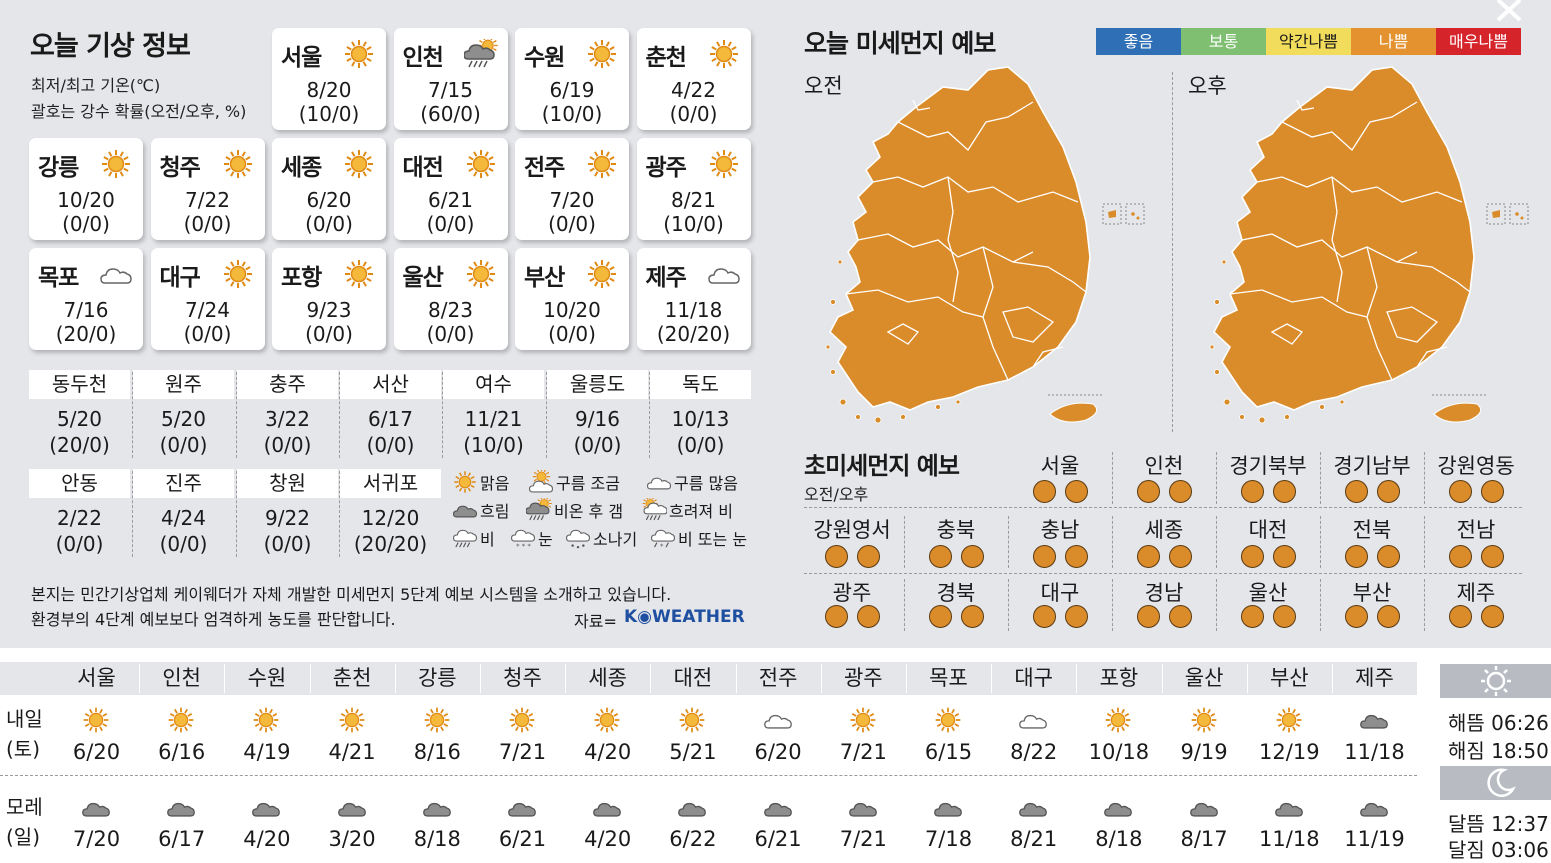  I want to click on ultra-region-name: 강원영동, so click(1476, 466).